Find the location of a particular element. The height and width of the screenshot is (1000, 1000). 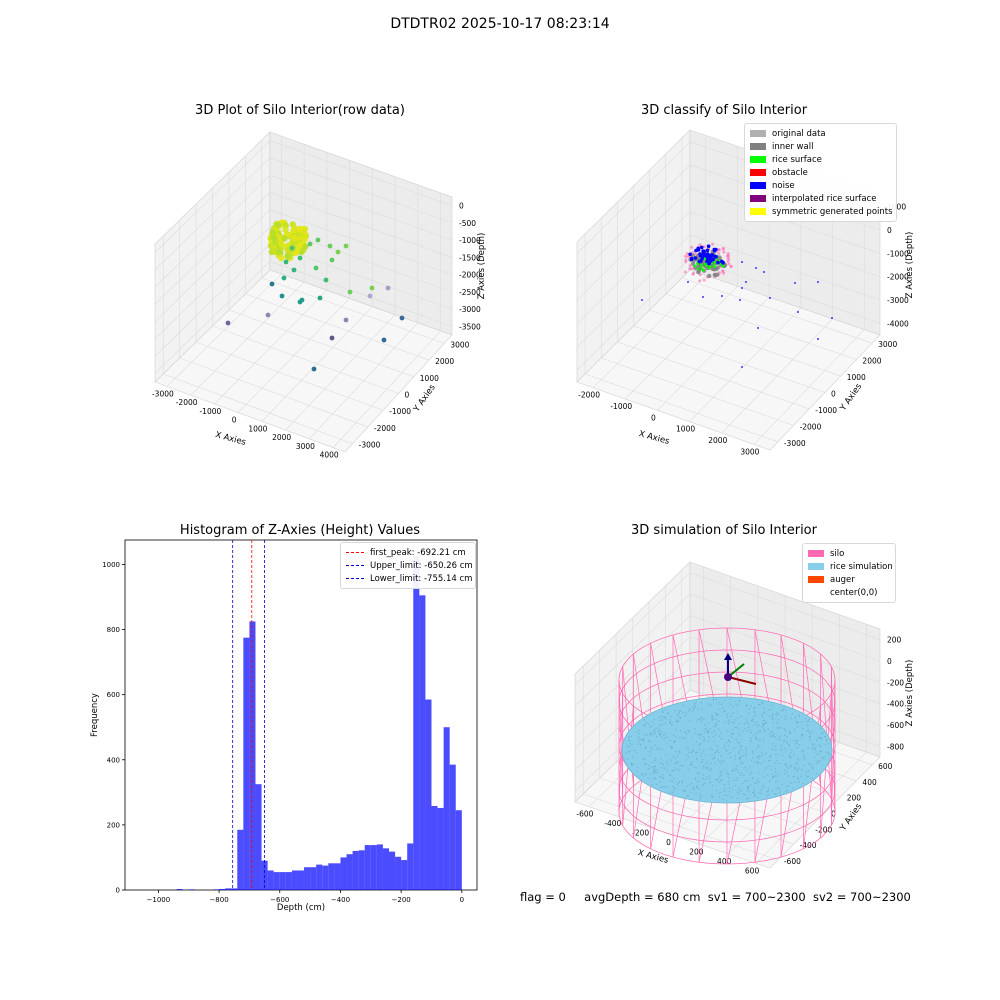

z-tick-label: 0 is located at coordinates (461, 206).